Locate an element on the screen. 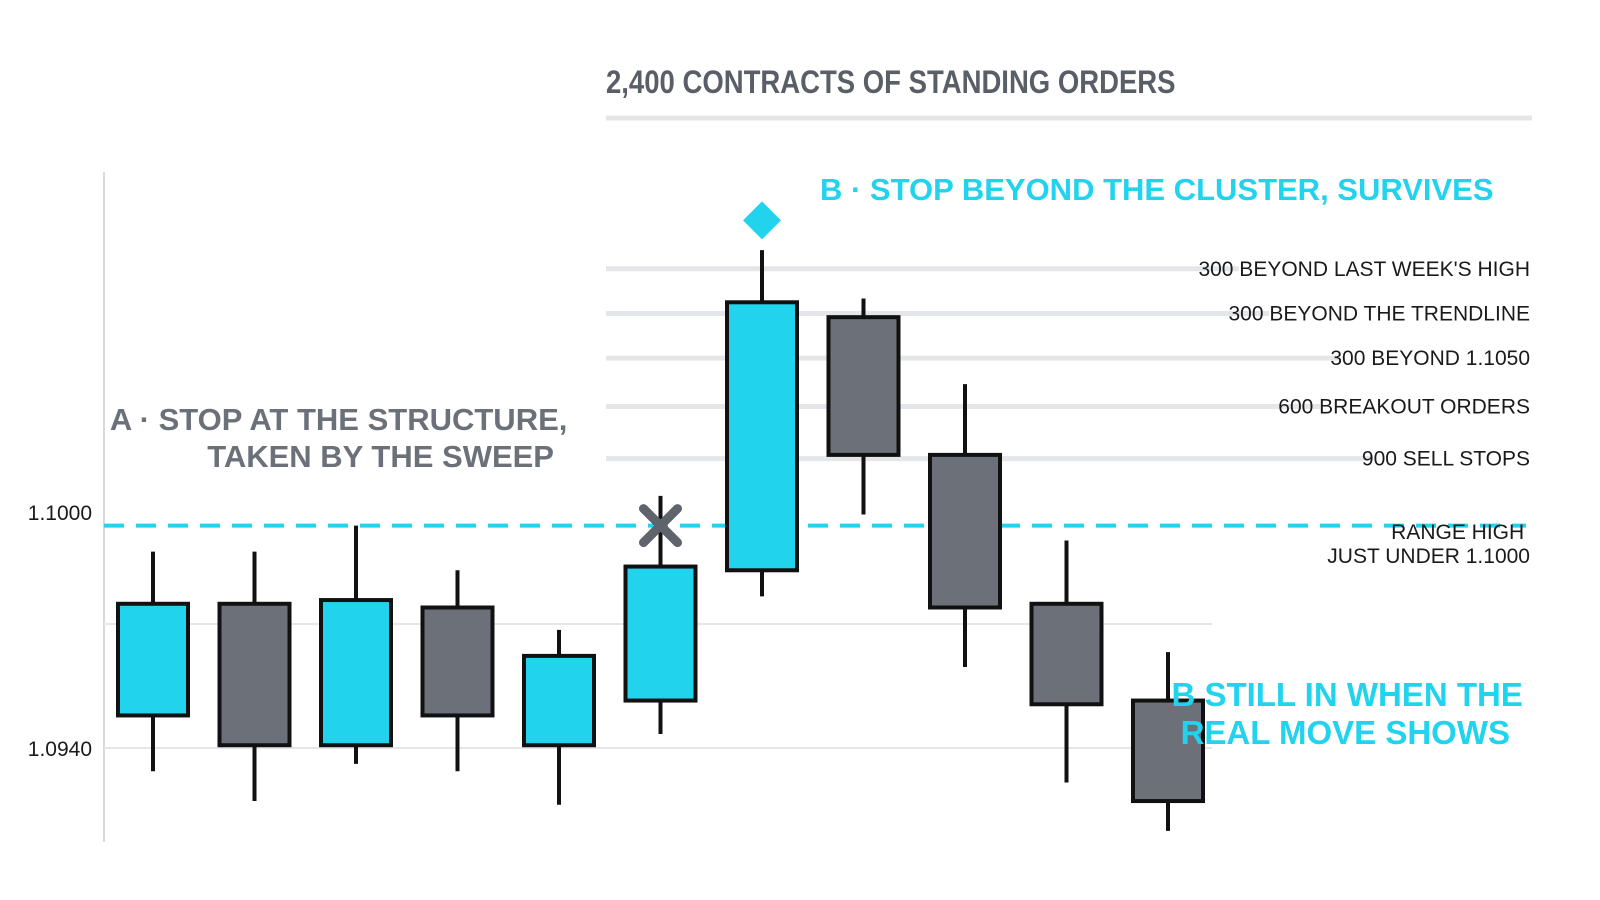  y-tick-label: 1.0940 is located at coordinates (60, 749).